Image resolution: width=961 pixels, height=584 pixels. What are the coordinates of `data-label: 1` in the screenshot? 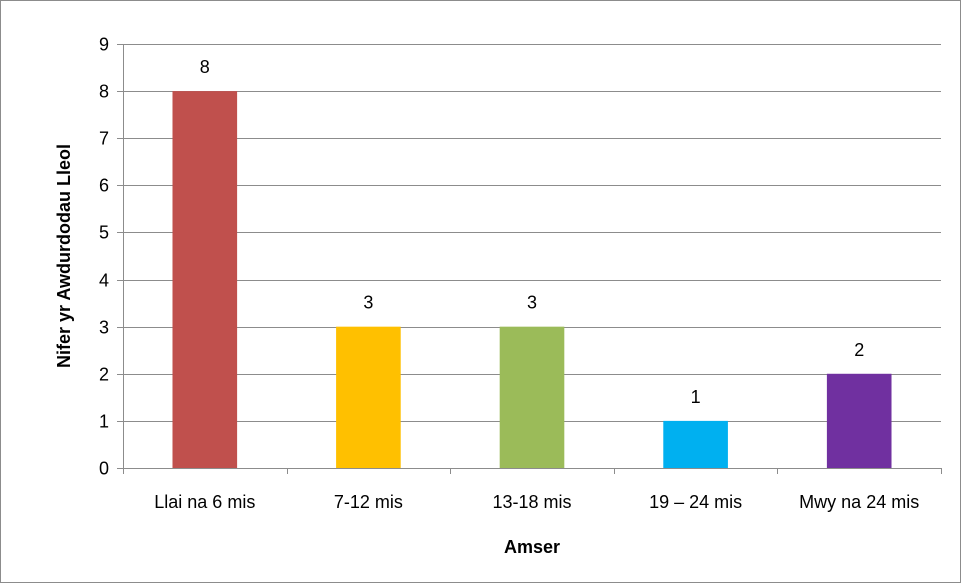 It's located at (696, 397).